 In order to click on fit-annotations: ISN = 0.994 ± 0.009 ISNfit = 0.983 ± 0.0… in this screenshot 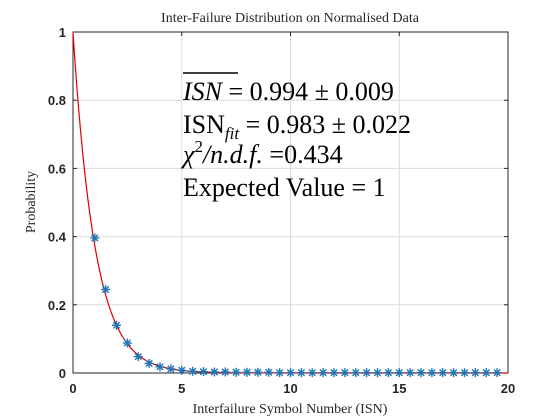, I will do `click(295, 137)`.